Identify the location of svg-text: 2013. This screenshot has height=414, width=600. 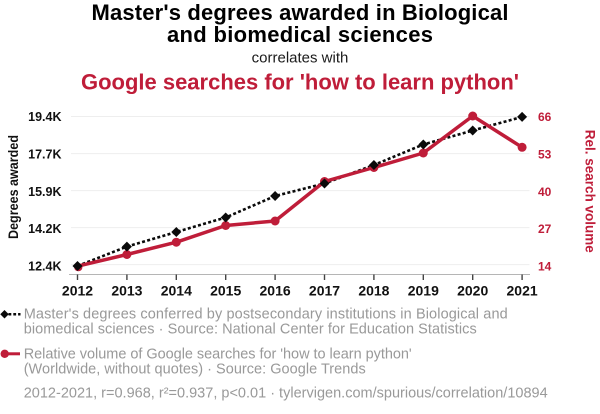
(126, 290).